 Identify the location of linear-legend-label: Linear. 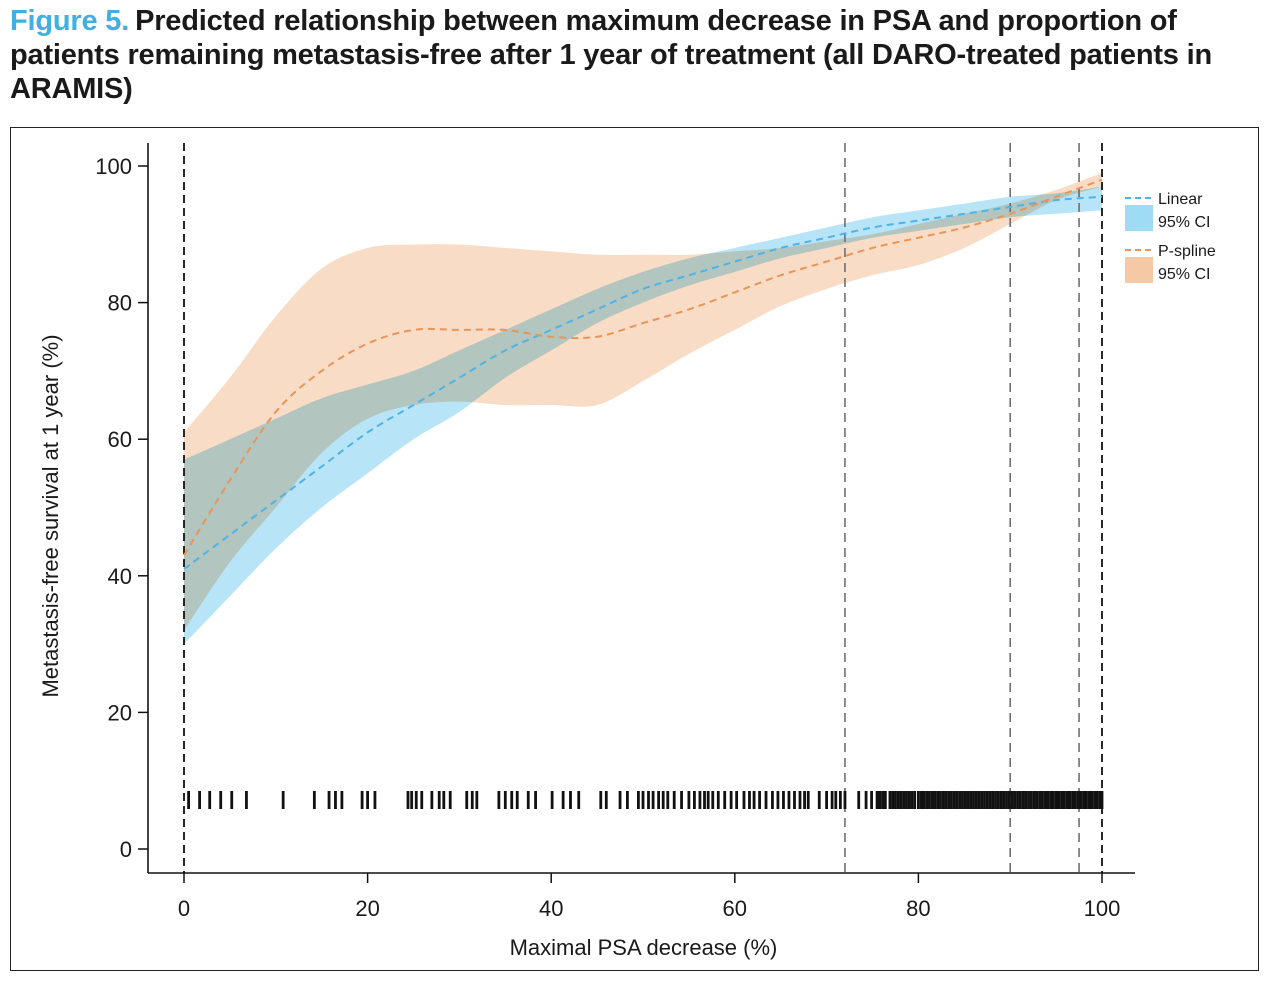
(1180, 199).